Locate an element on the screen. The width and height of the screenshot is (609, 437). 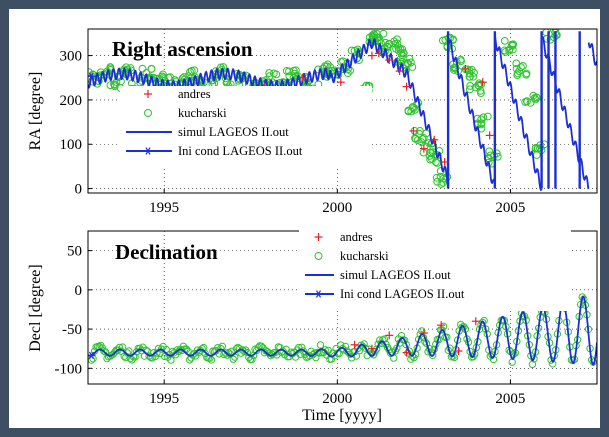
y-tick-label: 200 is located at coordinates (71, 101).